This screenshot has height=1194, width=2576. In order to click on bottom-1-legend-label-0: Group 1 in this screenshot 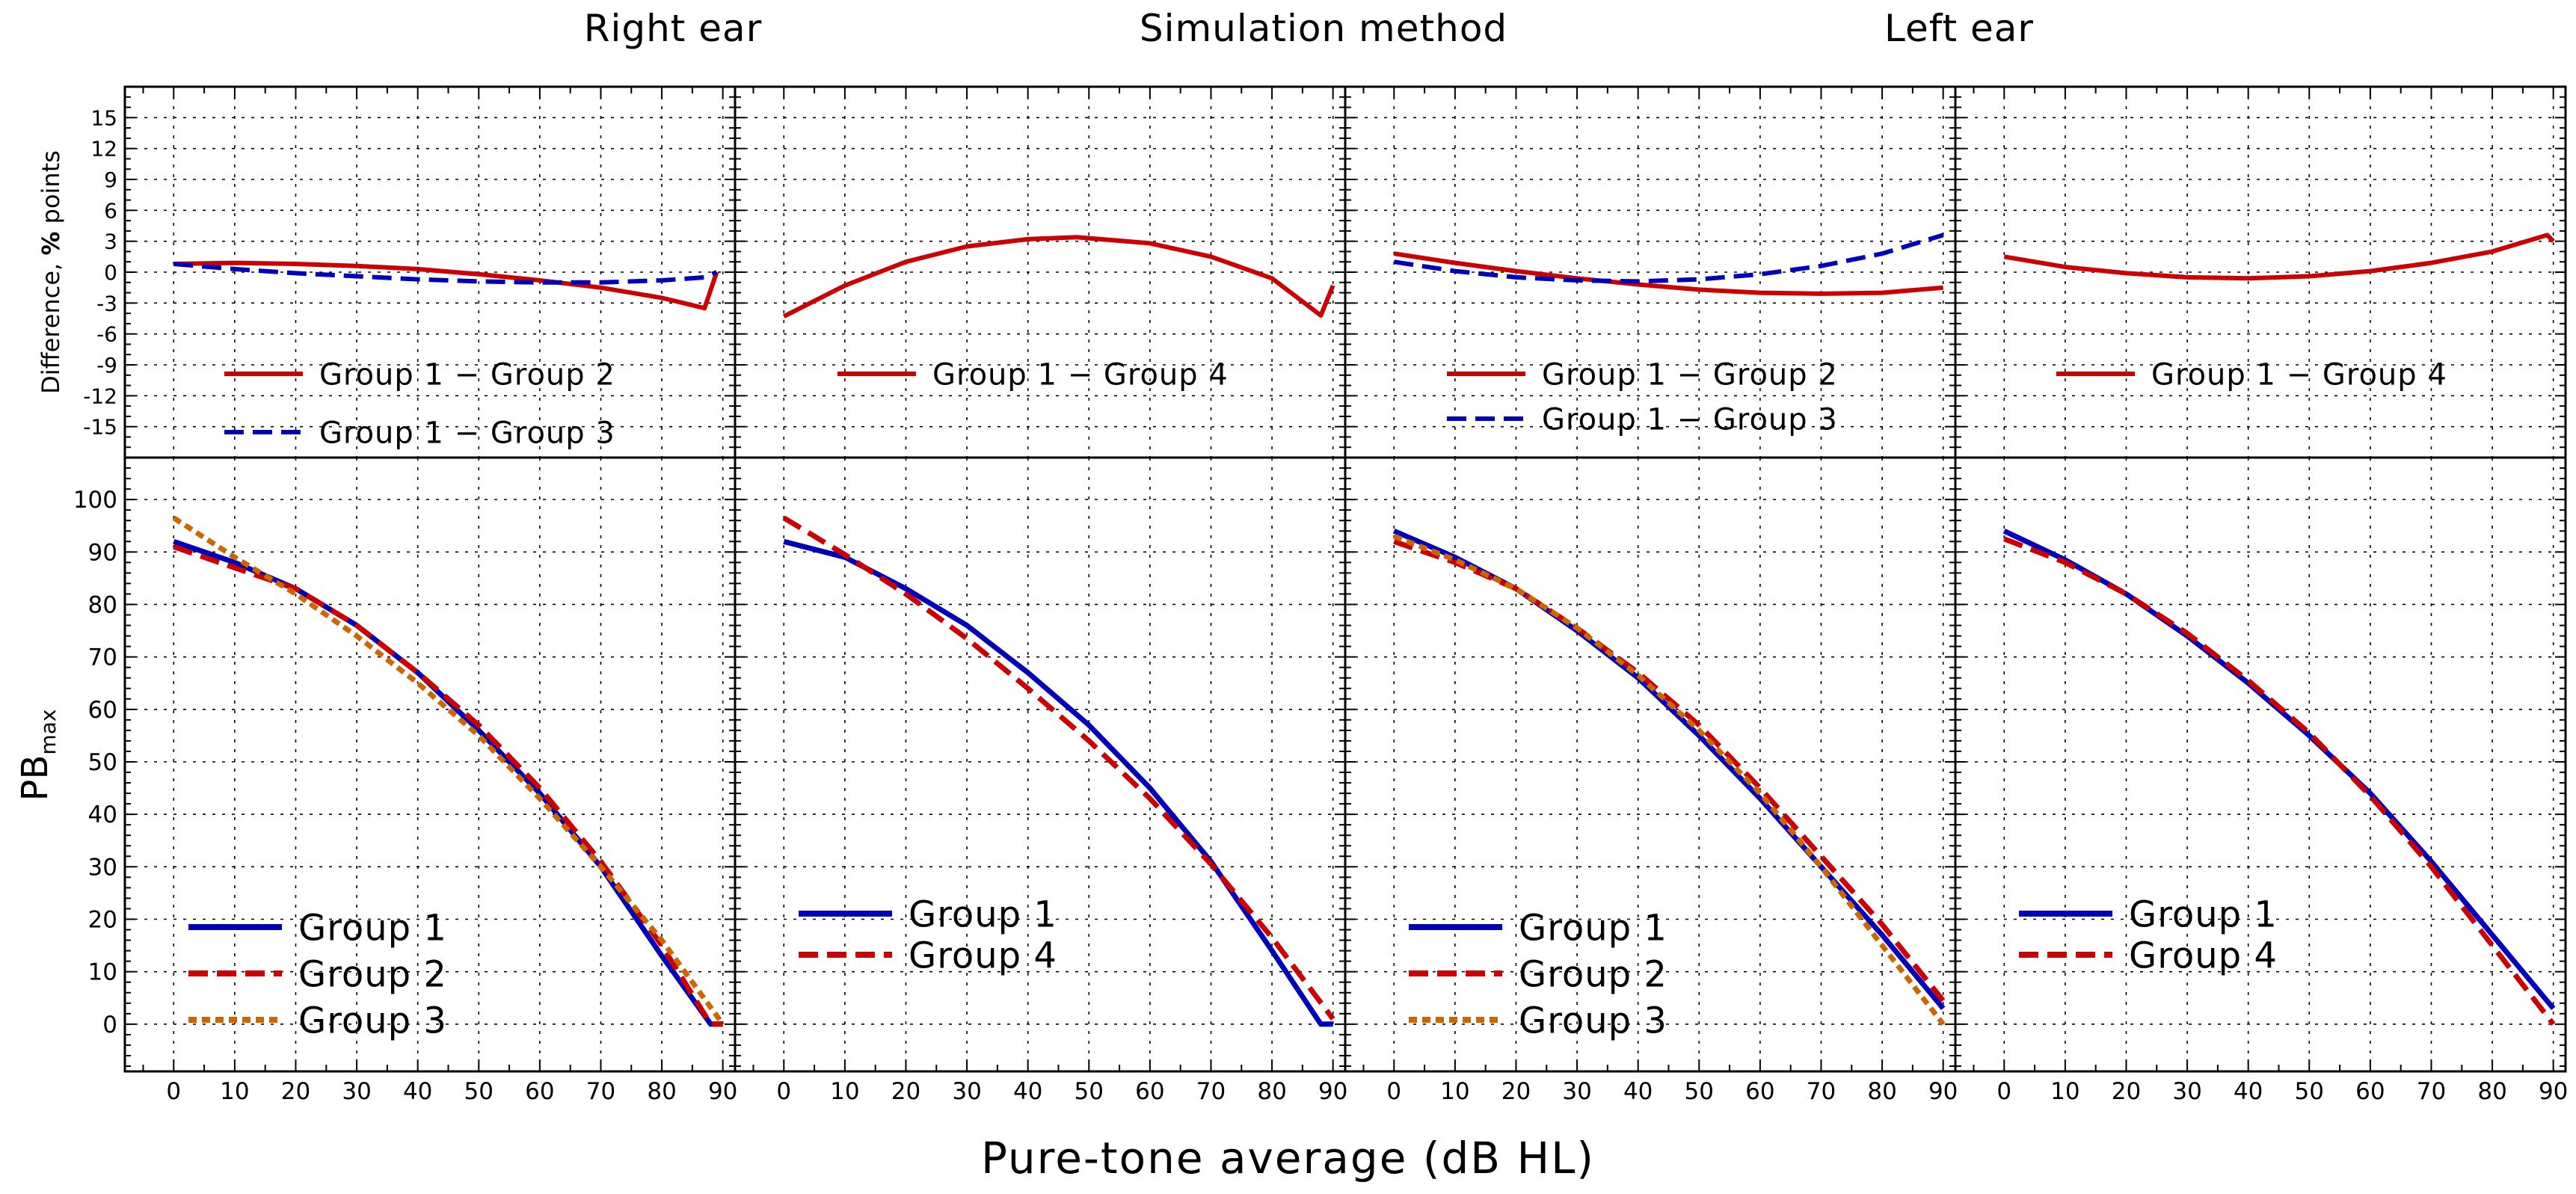, I will do `click(372, 928)`.